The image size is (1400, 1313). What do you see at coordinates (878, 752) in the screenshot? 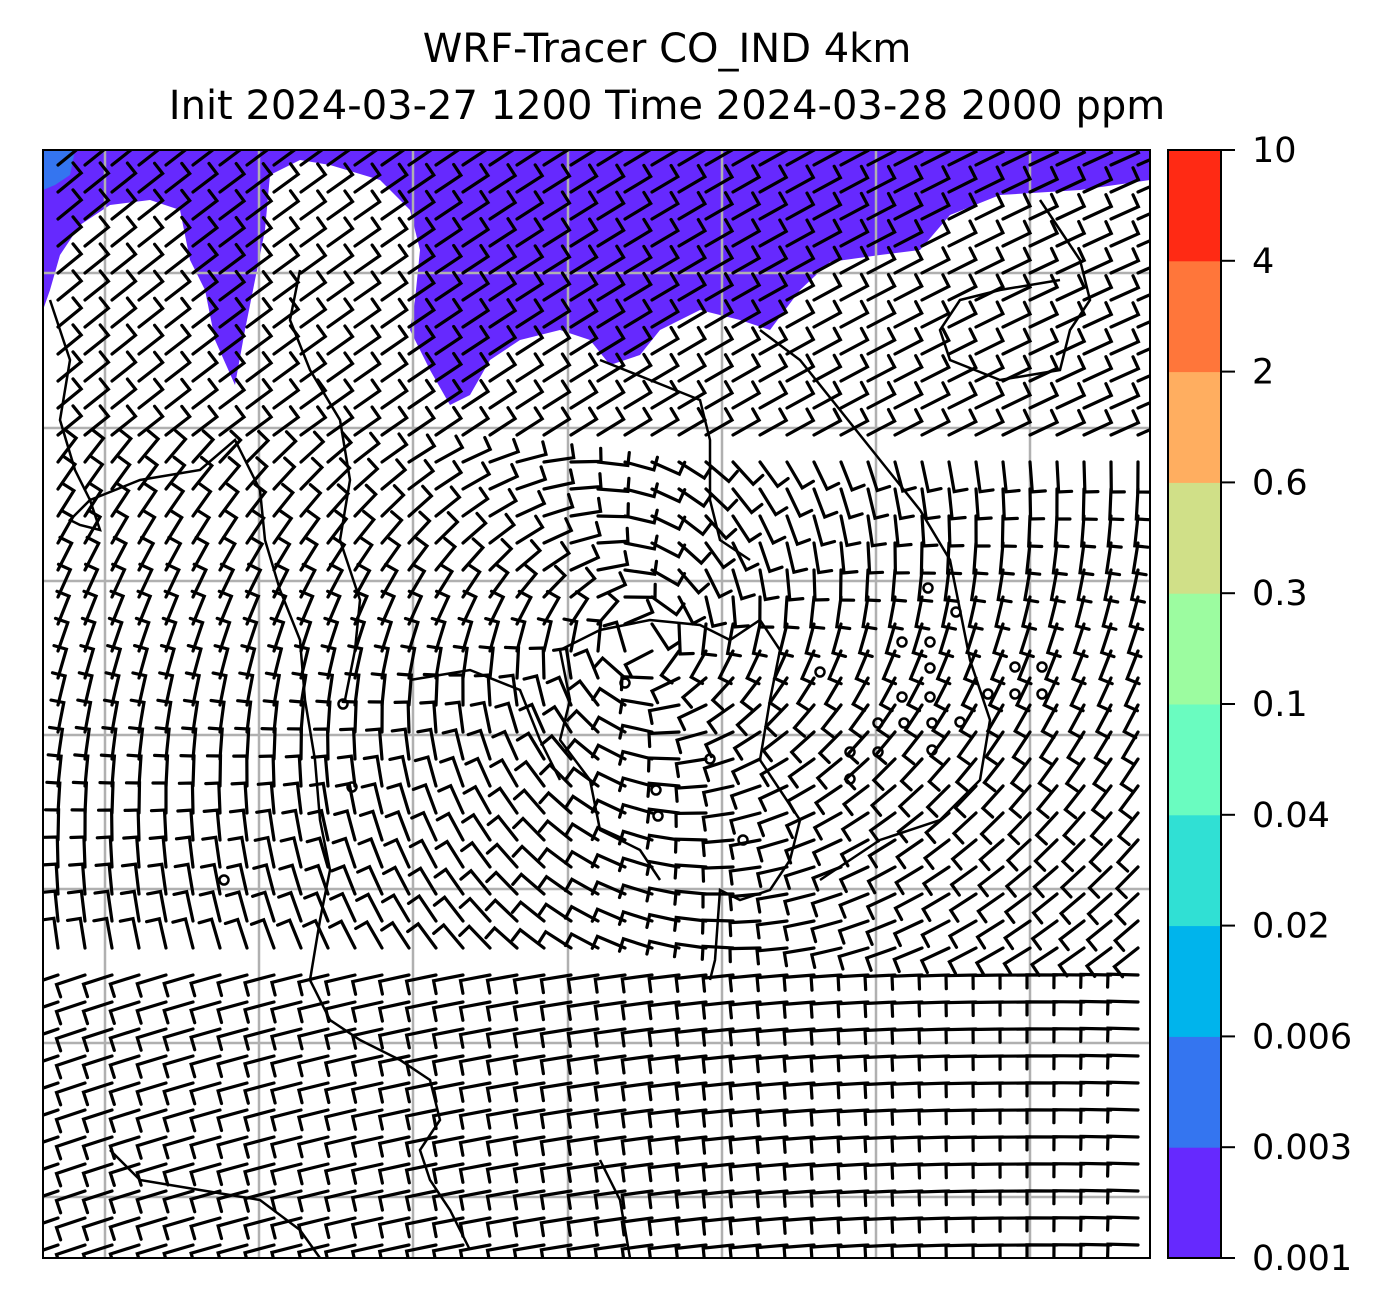
I see `calm-marker` at bounding box center [878, 752].